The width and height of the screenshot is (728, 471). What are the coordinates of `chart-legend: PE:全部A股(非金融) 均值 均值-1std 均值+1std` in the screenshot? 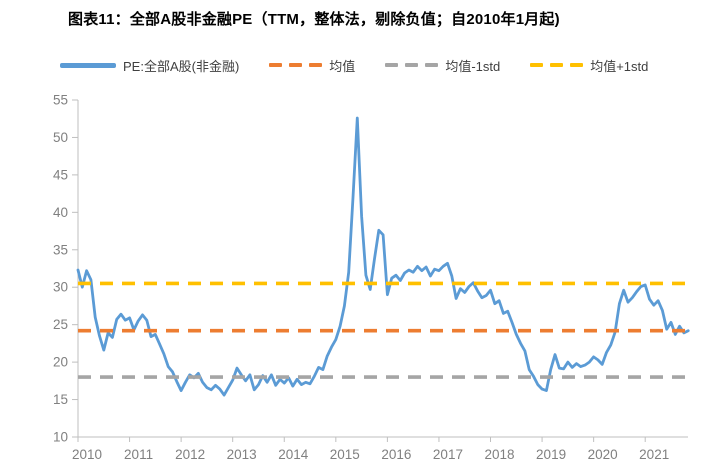 It's located at (370, 65).